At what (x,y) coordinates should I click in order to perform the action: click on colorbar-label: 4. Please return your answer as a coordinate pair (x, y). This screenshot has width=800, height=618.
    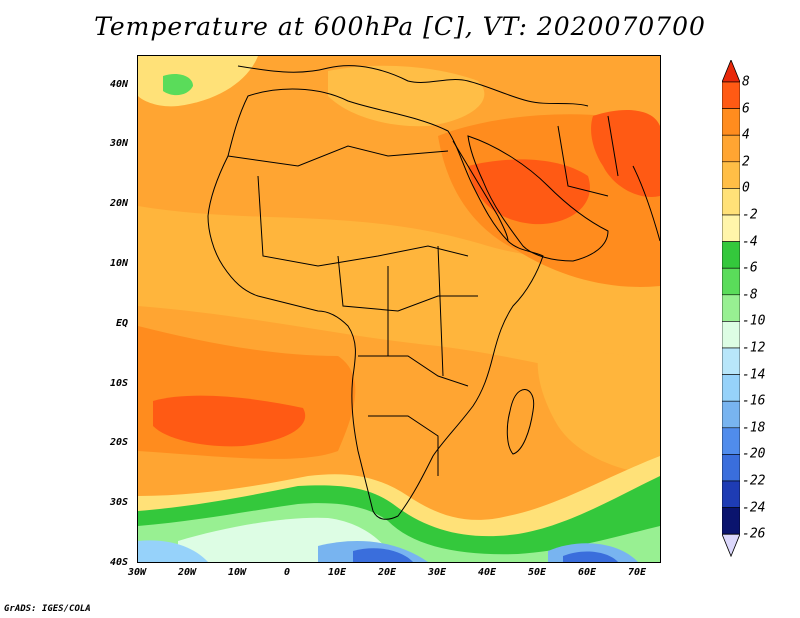
    Looking at the image, I should click on (746, 135).